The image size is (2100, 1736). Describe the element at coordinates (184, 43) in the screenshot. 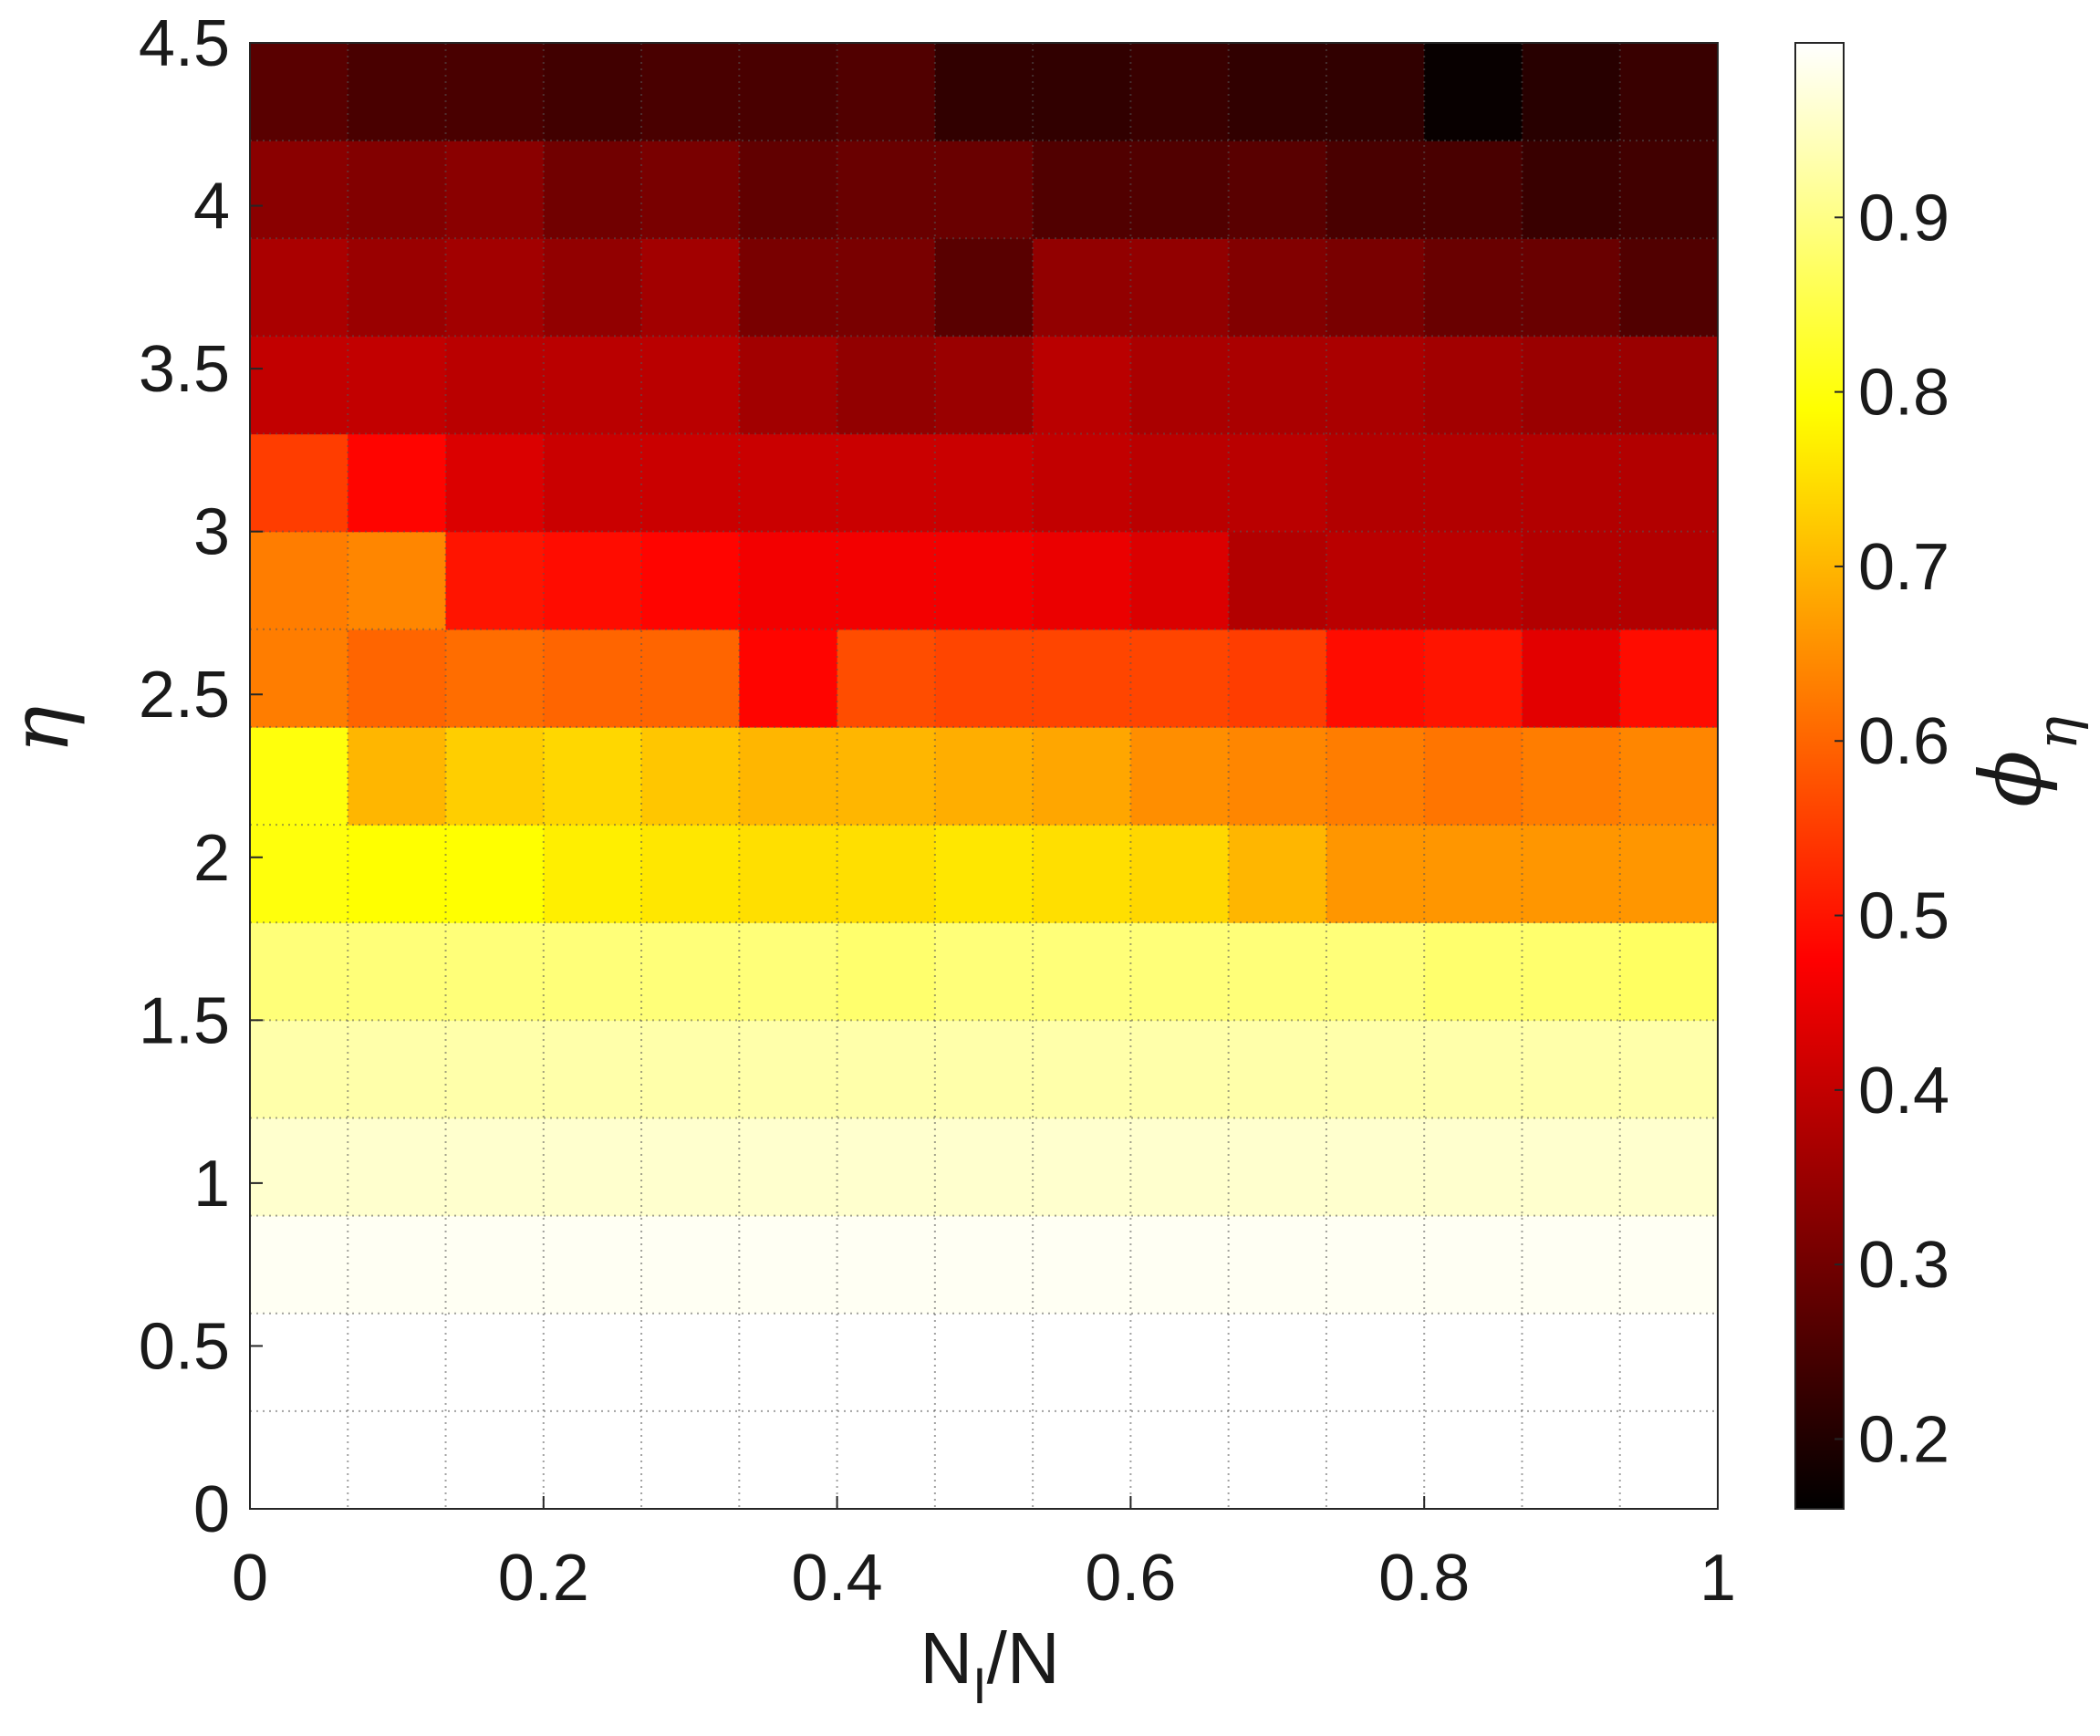

I see `y-tick-label: 4.5` at that location.